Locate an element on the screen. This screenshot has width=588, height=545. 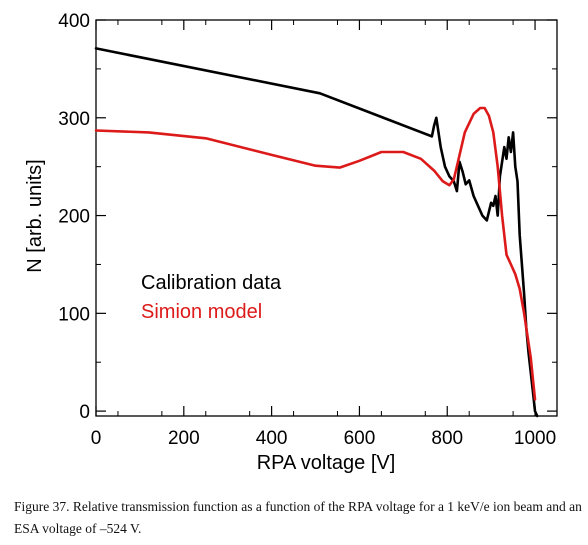
x-tick-label: 1000 is located at coordinates (535, 438).